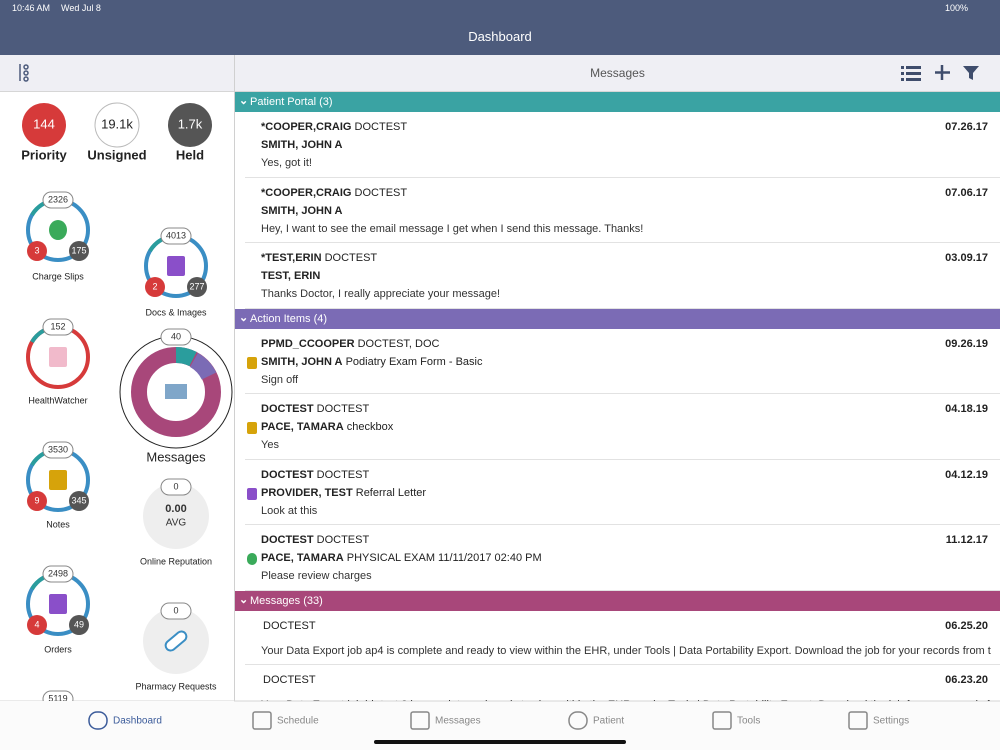 The image size is (1000, 750). Describe the element at coordinates (617, 73) in the screenshot. I see `toolbar-title: Messages` at that location.